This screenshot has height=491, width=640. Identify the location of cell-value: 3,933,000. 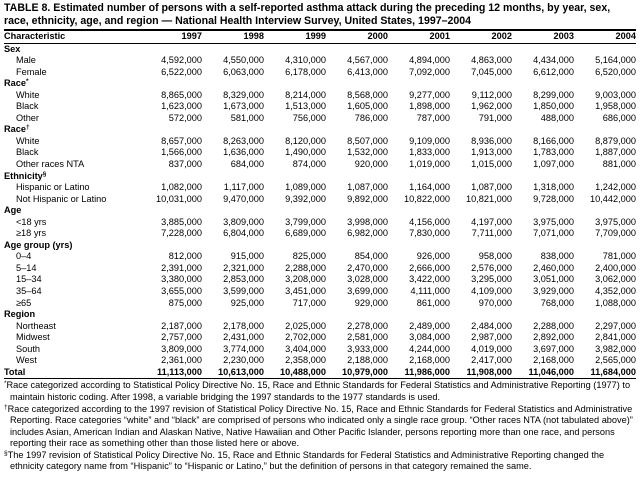
(367, 348).